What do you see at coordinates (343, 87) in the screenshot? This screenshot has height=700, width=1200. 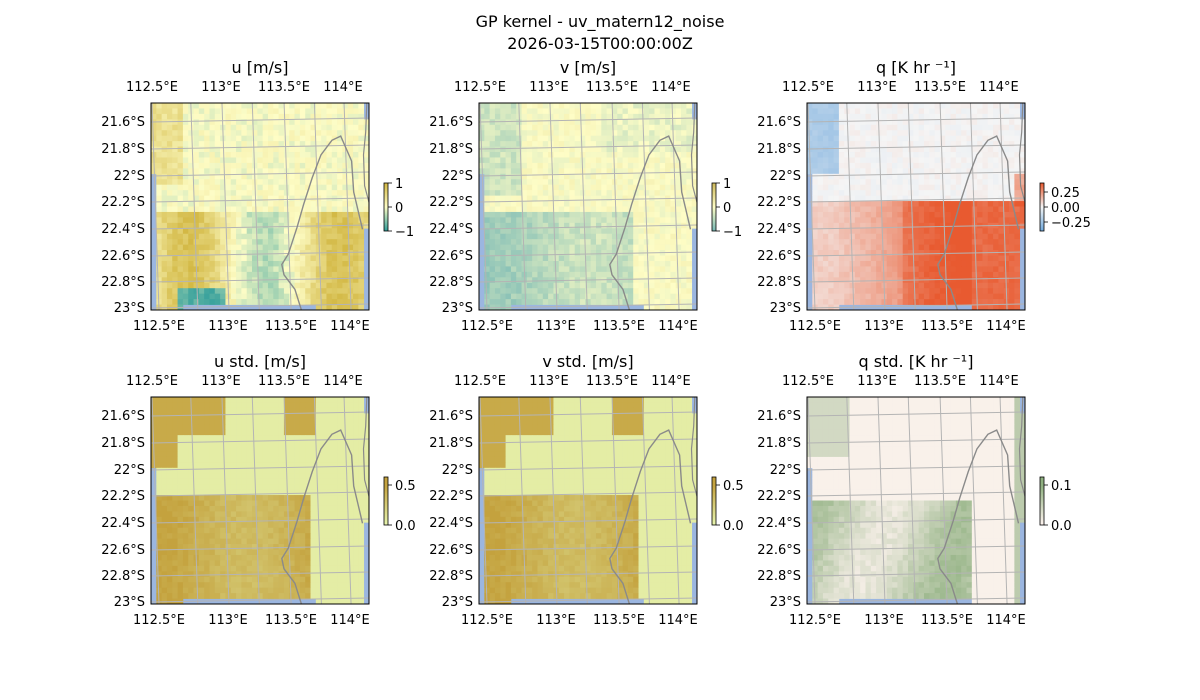 I see `x-tick-top-label: 114°E` at bounding box center [343, 87].